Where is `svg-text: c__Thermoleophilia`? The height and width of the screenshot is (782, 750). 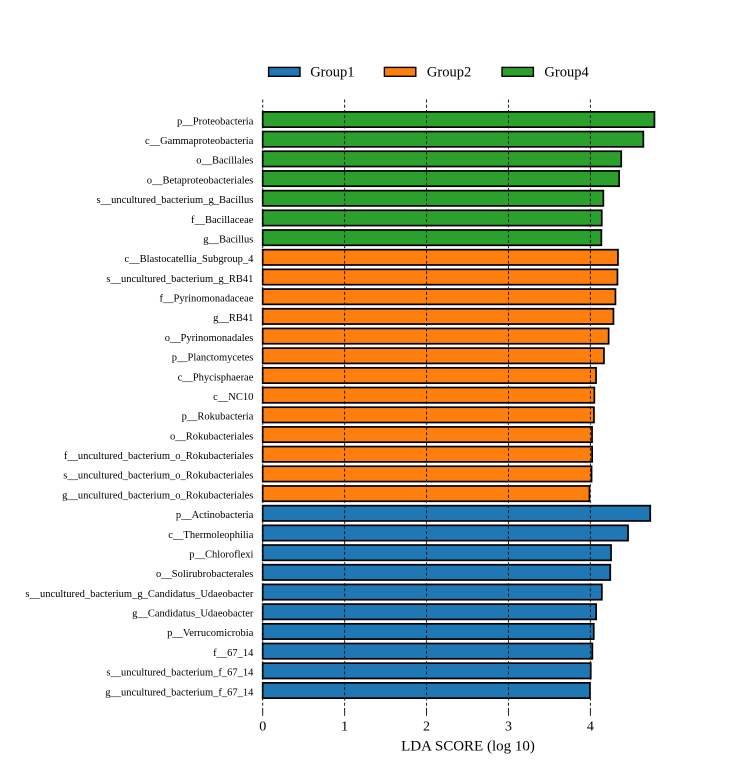
svg-text: c__Thermoleophilia is located at coordinates (210, 535).